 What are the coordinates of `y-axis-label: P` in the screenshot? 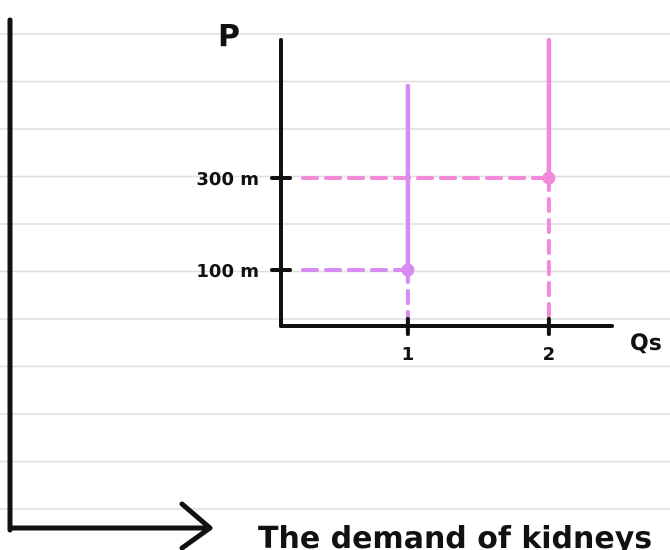 It's located at (229, 36).